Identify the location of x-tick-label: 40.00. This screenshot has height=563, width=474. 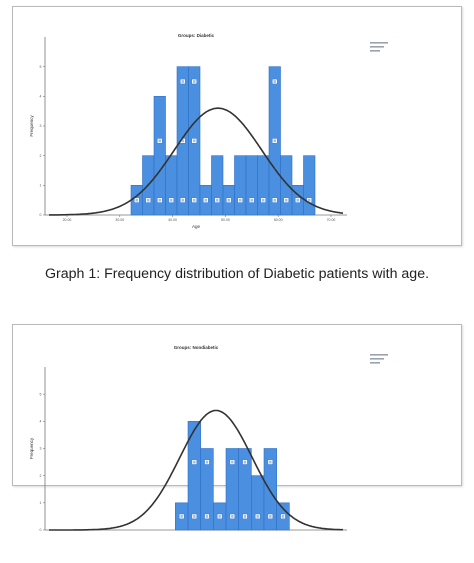
(172, 220).